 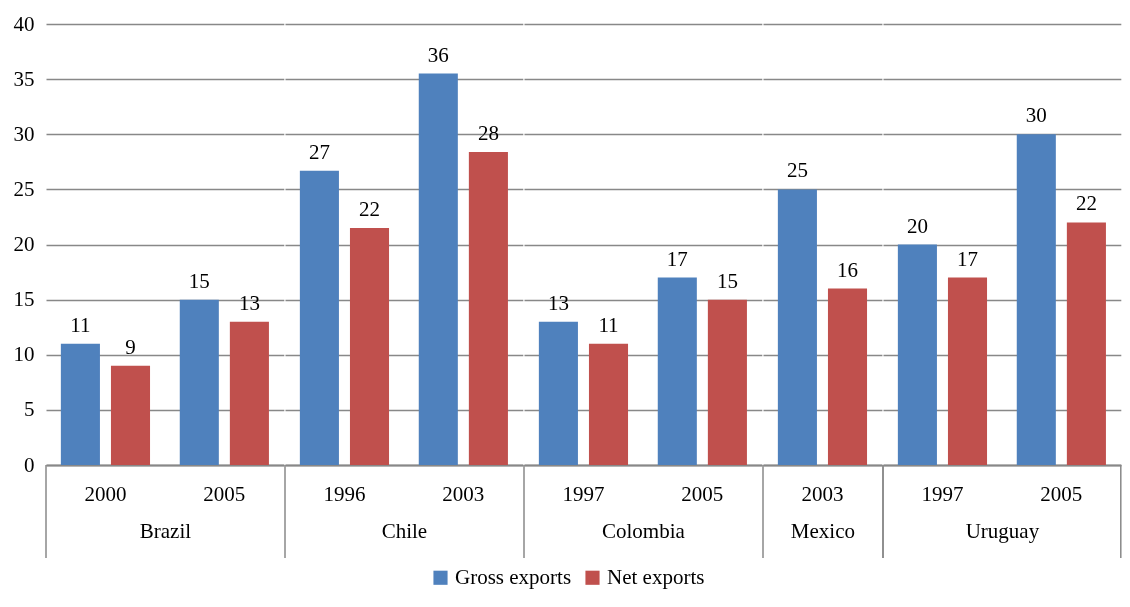 What do you see at coordinates (344, 493) in the screenshot?
I see `x-tick-label: 1996` at bounding box center [344, 493].